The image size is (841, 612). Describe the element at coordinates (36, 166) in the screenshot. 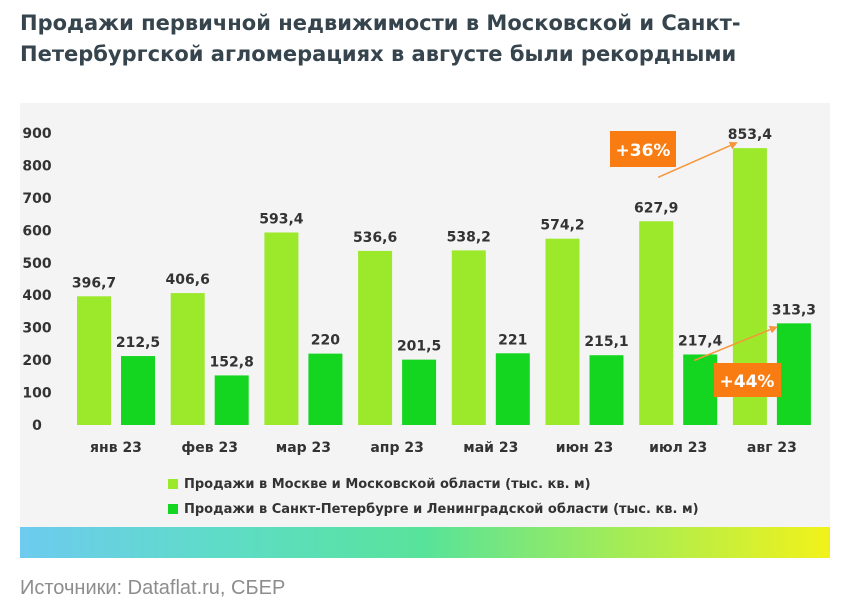

I see `y-tick-label: 800` at that location.